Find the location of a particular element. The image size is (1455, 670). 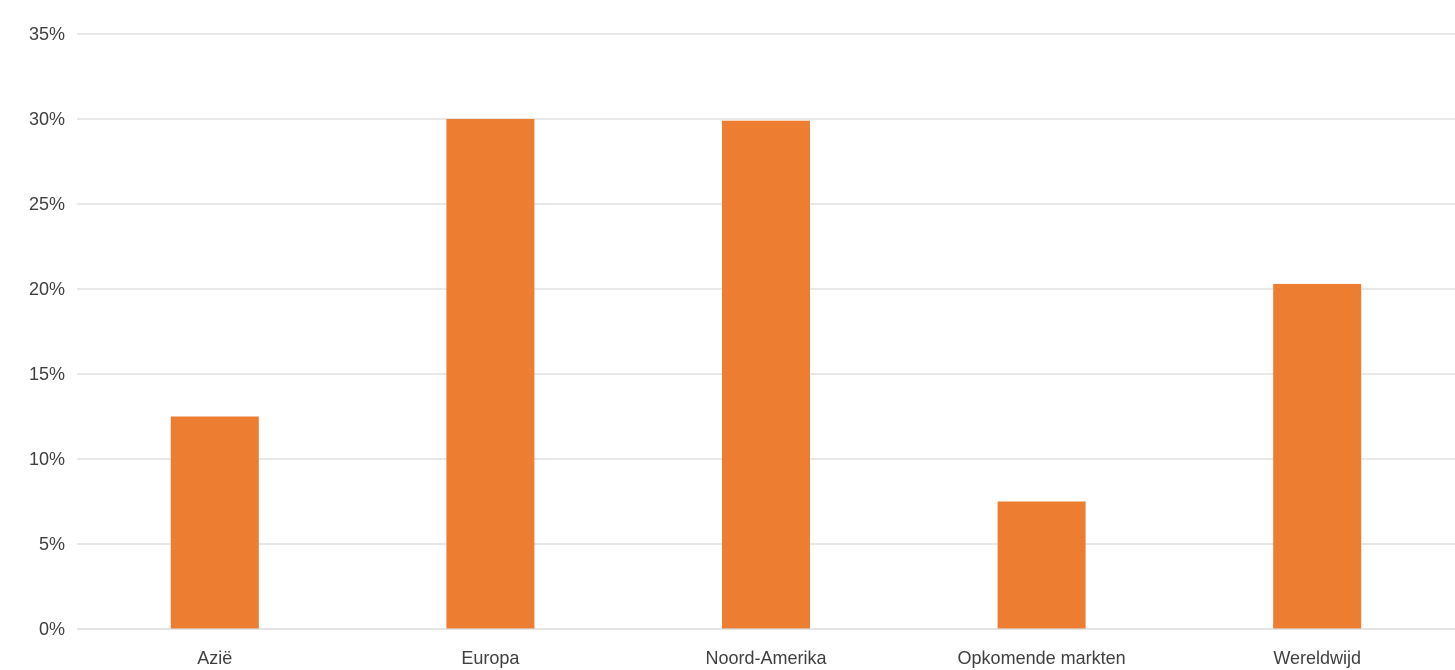

bar-europa is located at coordinates (490, 374).